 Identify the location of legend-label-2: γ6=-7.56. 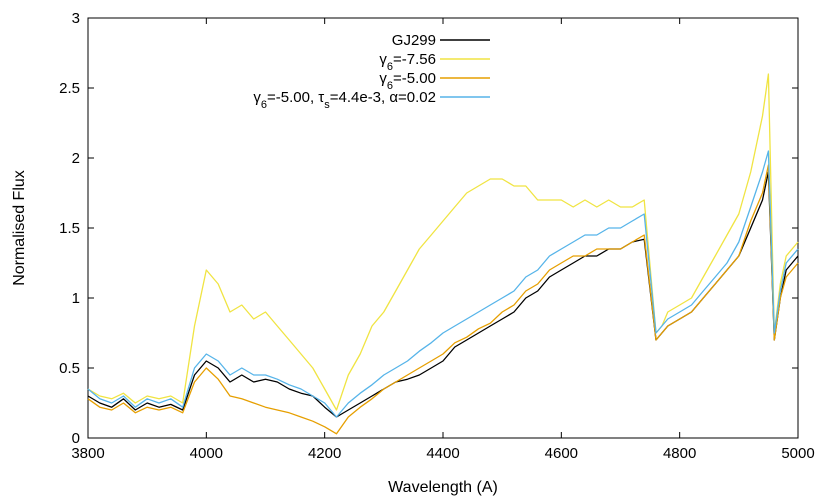
(407, 62).